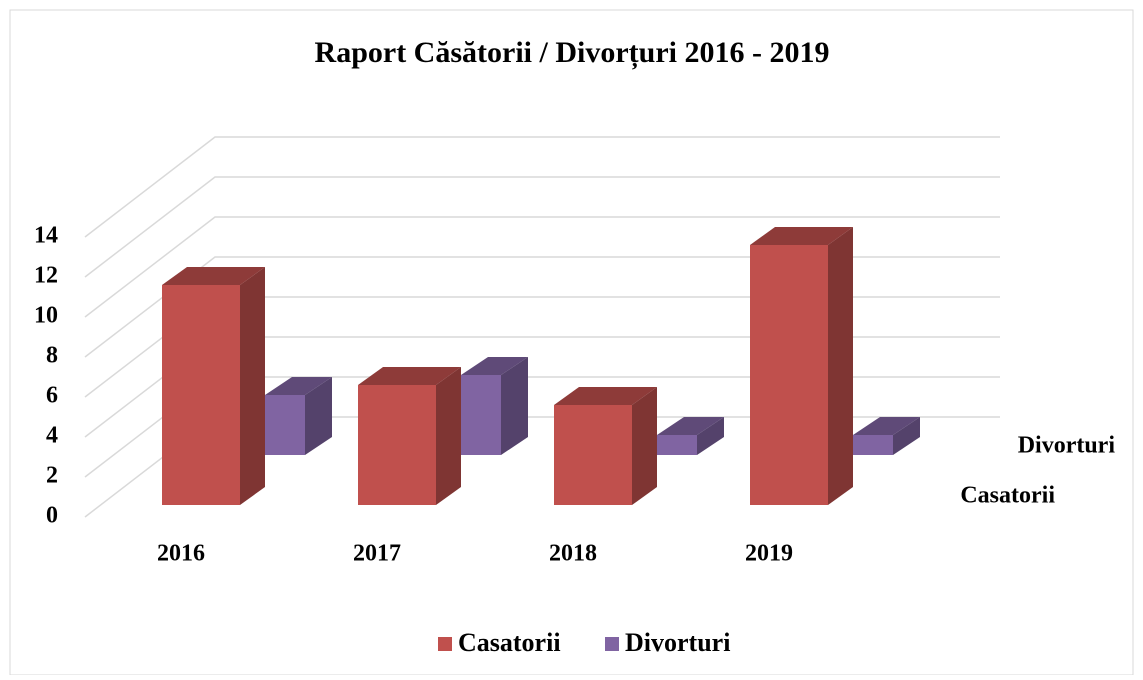  Describe the element at coordinates (1007, 496) in the screenshot. I see `row-label: Casatorii` at that location.